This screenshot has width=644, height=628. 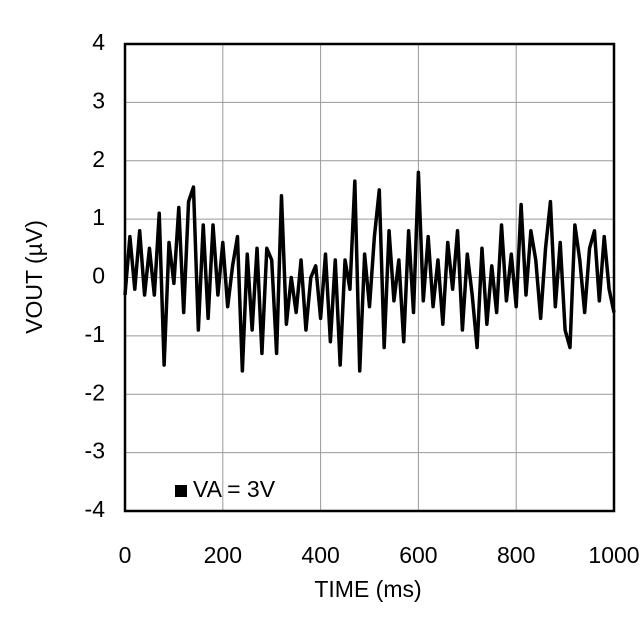 What do you see at coordinates (98, 276) in the screenshot?
I see `y-tick-label: 0` at bounding box center [98, 276].